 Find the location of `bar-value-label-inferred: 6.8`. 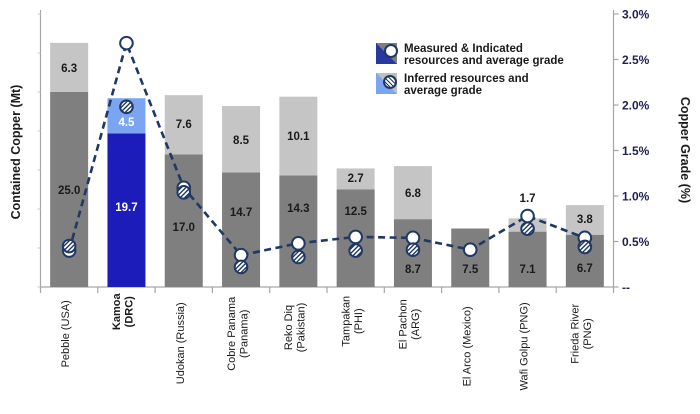

bar-value-label-inferred: 6.8 is located at coordinates (413, 194).